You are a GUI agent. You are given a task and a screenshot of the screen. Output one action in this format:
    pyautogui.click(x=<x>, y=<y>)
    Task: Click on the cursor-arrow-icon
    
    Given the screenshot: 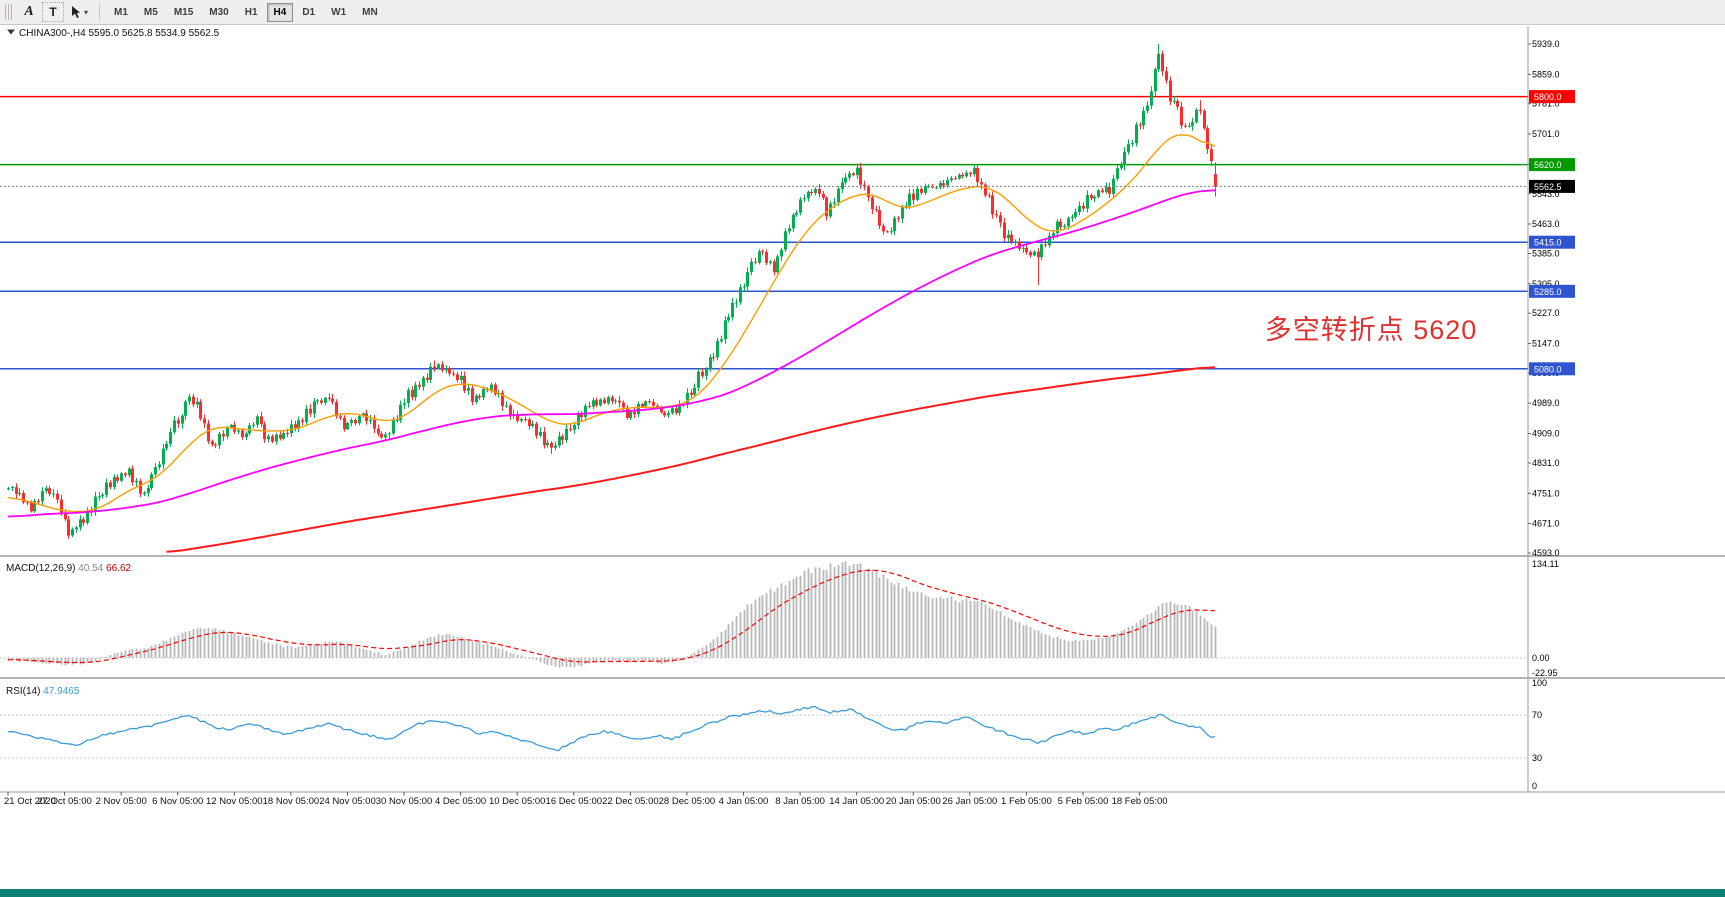 What is the action you would take?
    pyautogui.click(x=76, y=12)
    